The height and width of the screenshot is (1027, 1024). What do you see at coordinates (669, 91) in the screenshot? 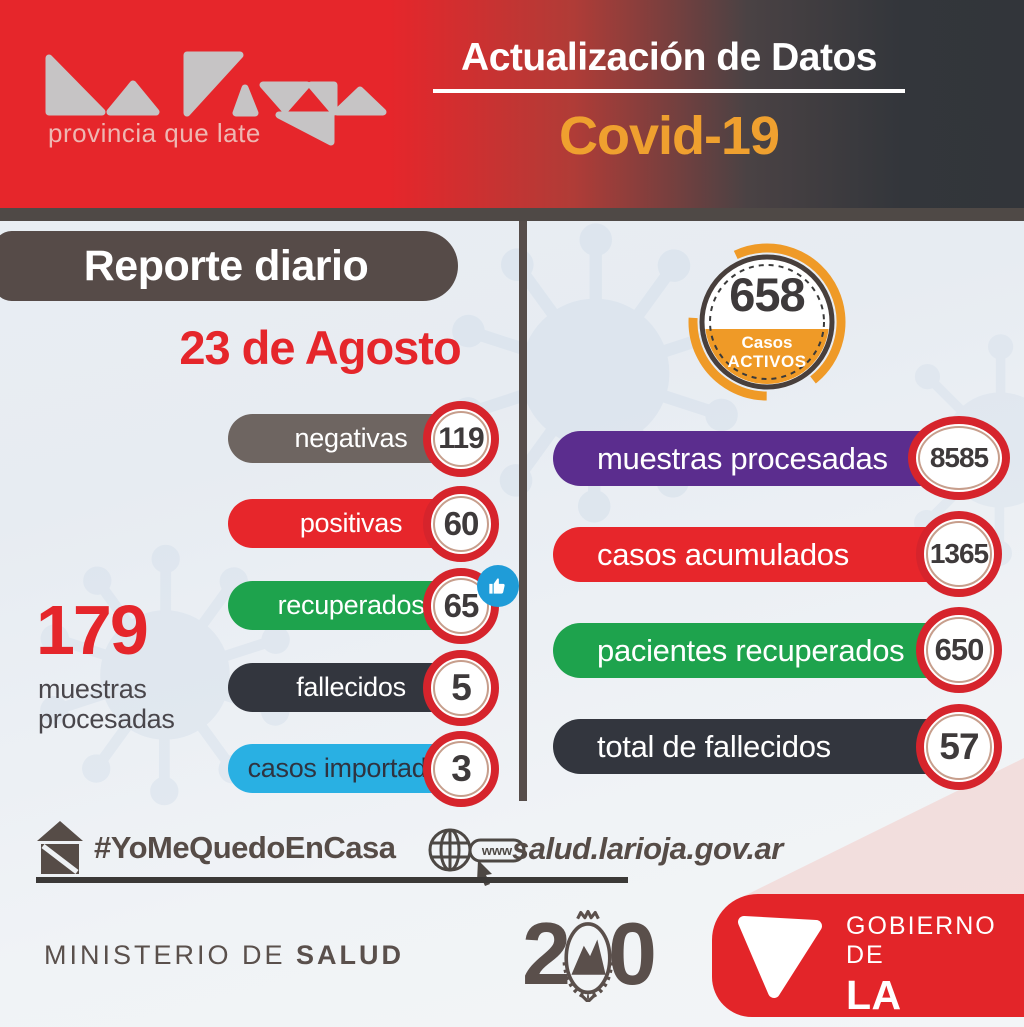
I see `title-underline` at bounding box center [669, 91].